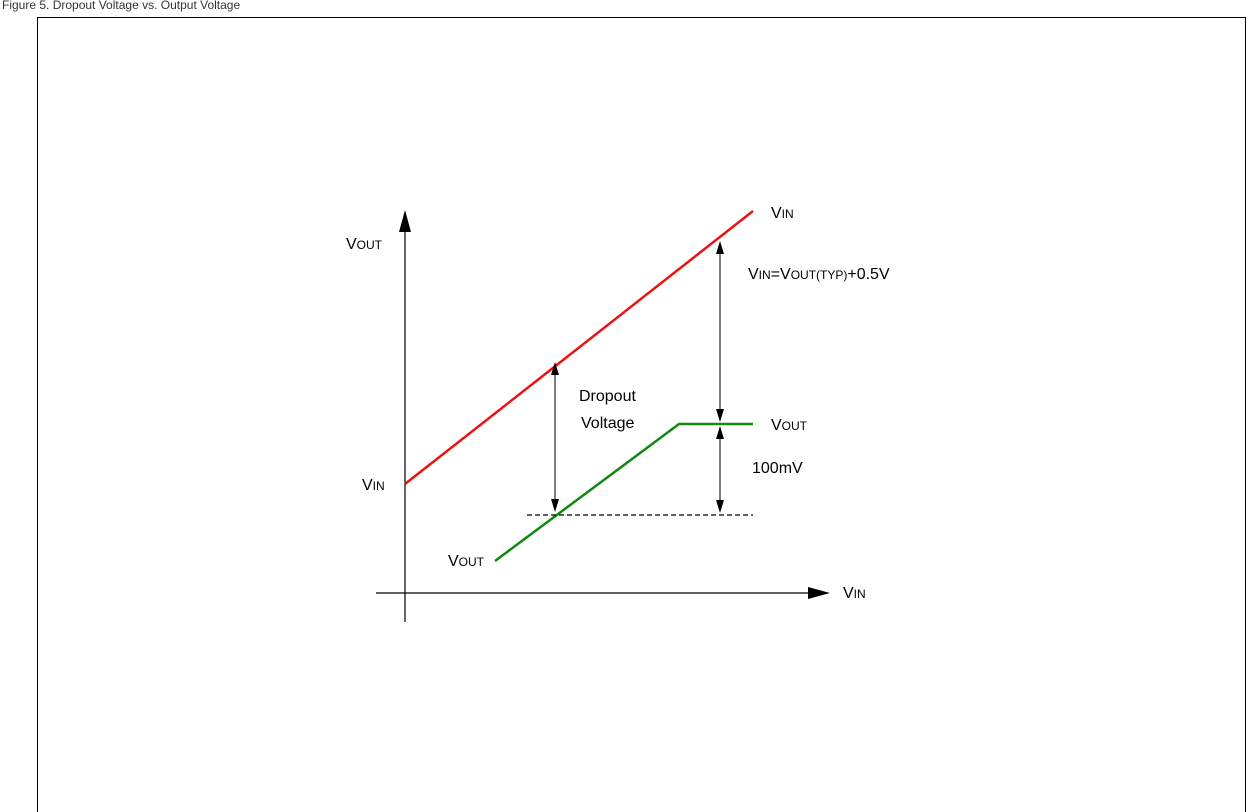 The height and width of the screenshot is (812, 1248). What do you see at coordinates (854, 593) in the screenshot?
I see `x-axis-label: VIN` at bounding box center [854, 593].